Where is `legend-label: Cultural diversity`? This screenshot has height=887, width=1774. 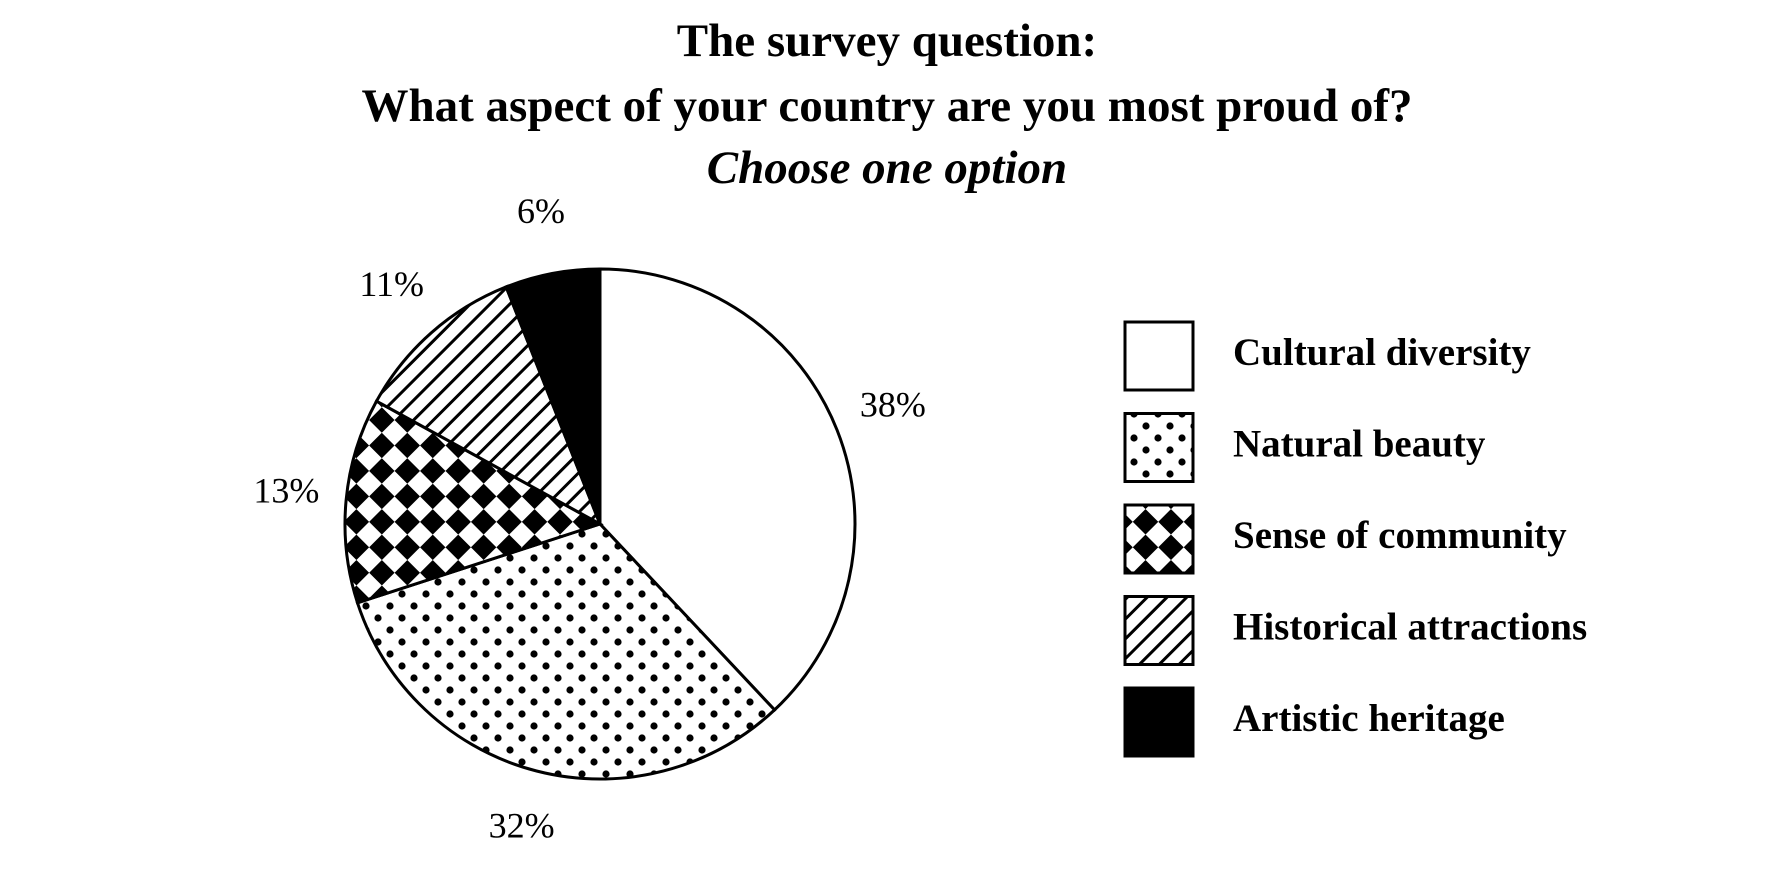 legend-label: Cultural diversity is located at coordinates (1382, 352).